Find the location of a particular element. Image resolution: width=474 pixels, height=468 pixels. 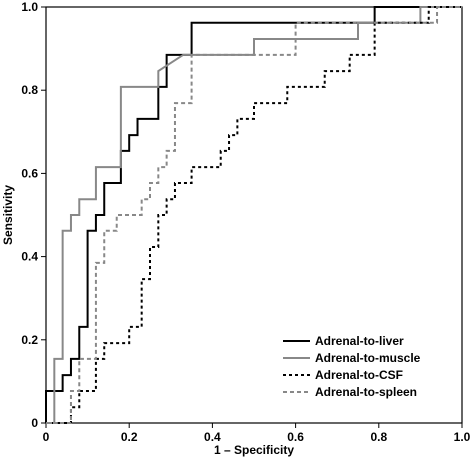

y-tick-label: 0.2 is located at coordinates (29, 340).